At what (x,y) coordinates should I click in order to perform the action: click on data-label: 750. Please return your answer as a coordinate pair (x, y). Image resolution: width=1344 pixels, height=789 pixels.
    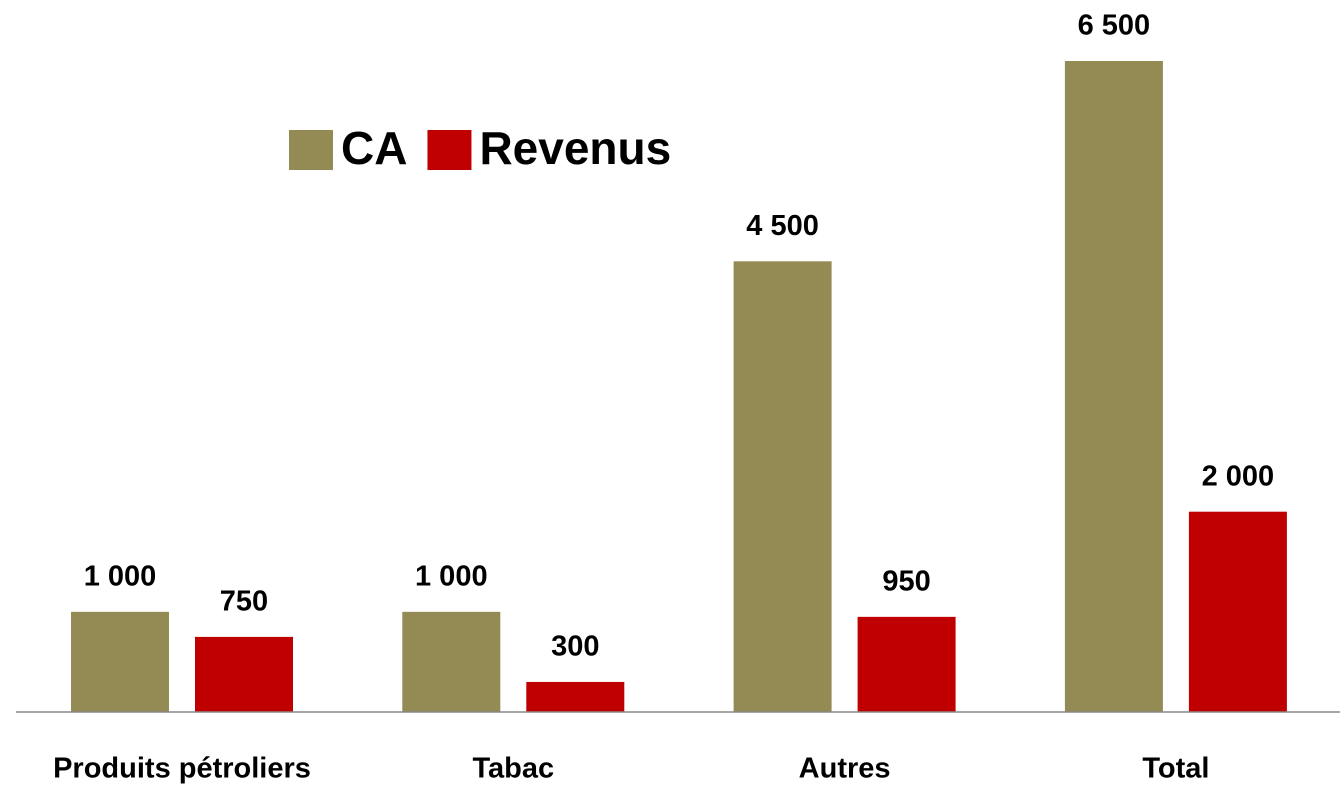
    Looking at the image, I should click on (244, 602).